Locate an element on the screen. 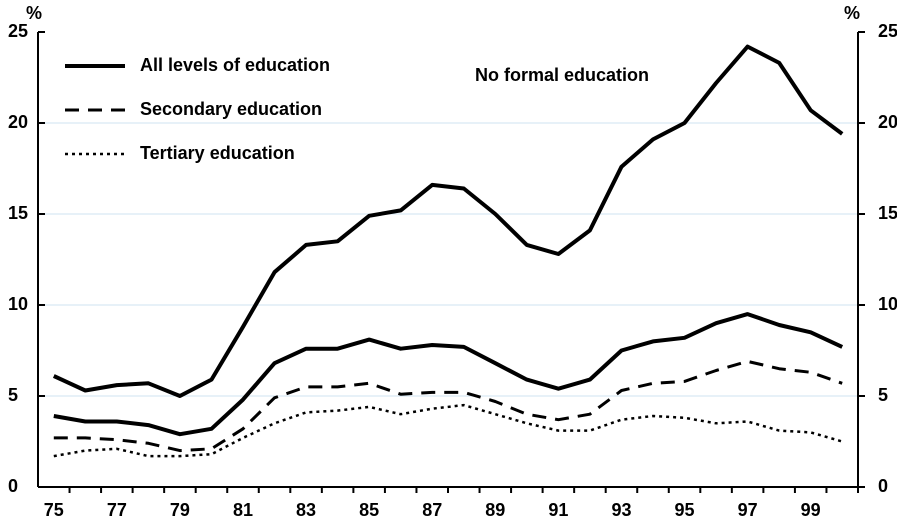 The image size is (897, 524). x-tick-label: 91 is located at coordinates (558, 510).